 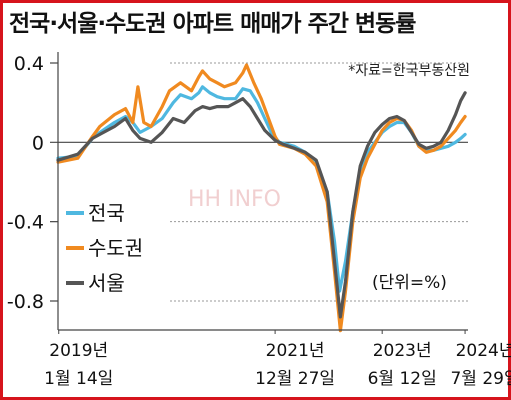 What do you see at coordinates (78, 379) in the screenshot?
I see `x-tick-label-0-line2: 1월 14일` at bounding box center [78, 379].